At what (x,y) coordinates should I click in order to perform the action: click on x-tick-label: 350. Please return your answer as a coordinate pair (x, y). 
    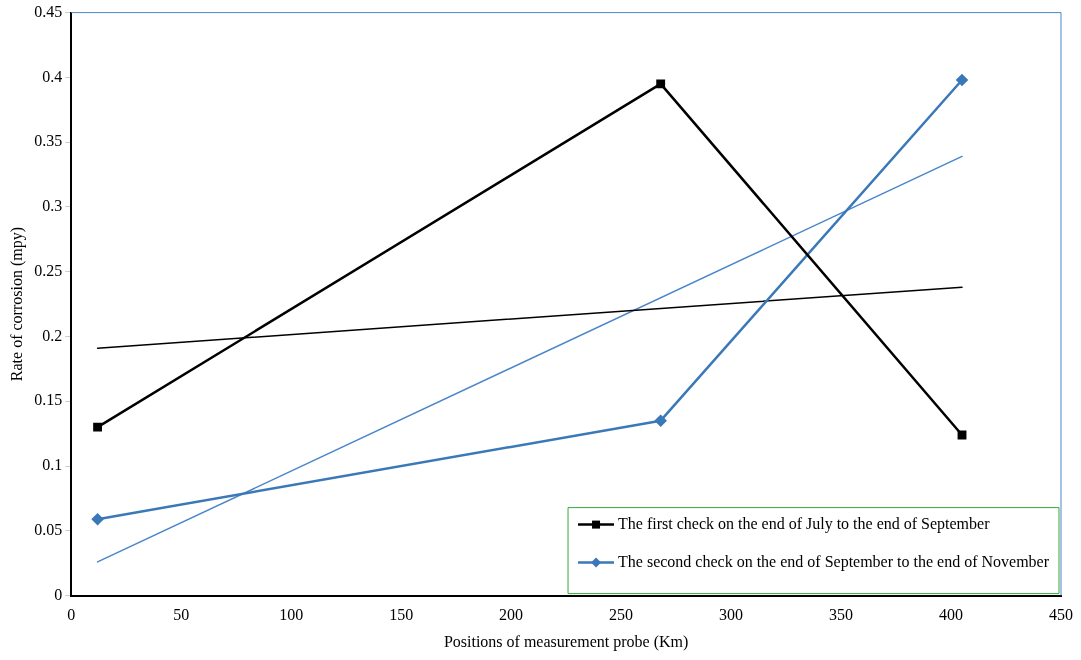
    Looking at the image, I should click on (841, 615).